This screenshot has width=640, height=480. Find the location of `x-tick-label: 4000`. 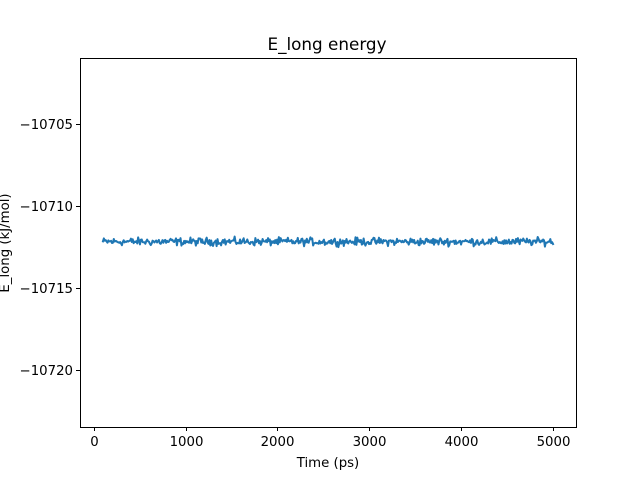

x-tick-label: 4000 is located at coordinates (462, 442).